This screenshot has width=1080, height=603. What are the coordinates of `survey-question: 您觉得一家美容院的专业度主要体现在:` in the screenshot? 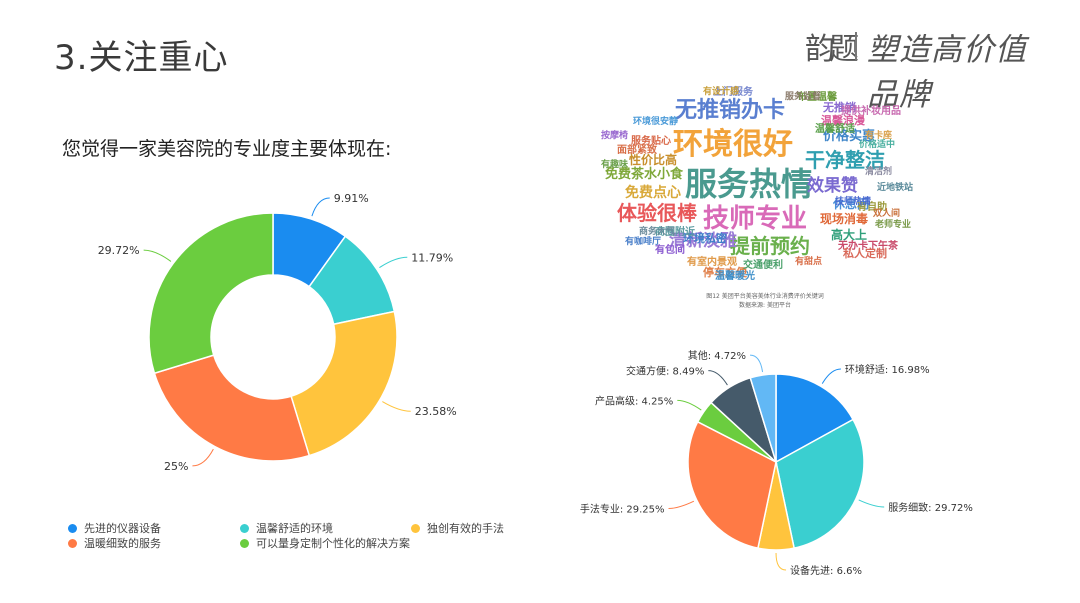 It's located at (227, 149).